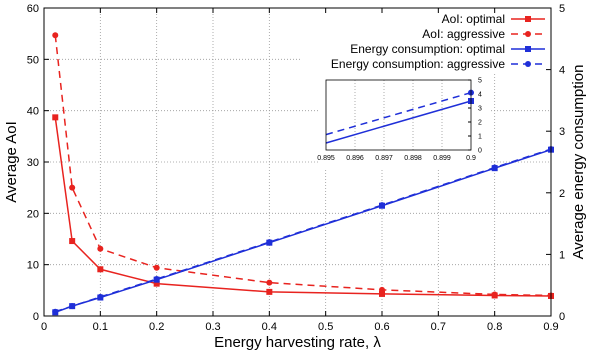 This screenshot has width=594, height=358. Describe the element at coordinates (11, 161) in the screenshot. I see `y-axis-left-label: Average AoI` at that location.